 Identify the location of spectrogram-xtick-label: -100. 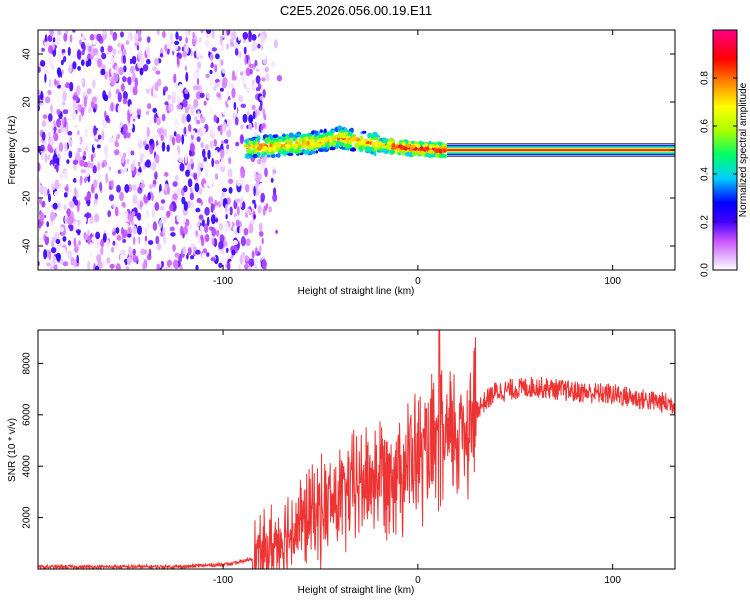
(223, 281).